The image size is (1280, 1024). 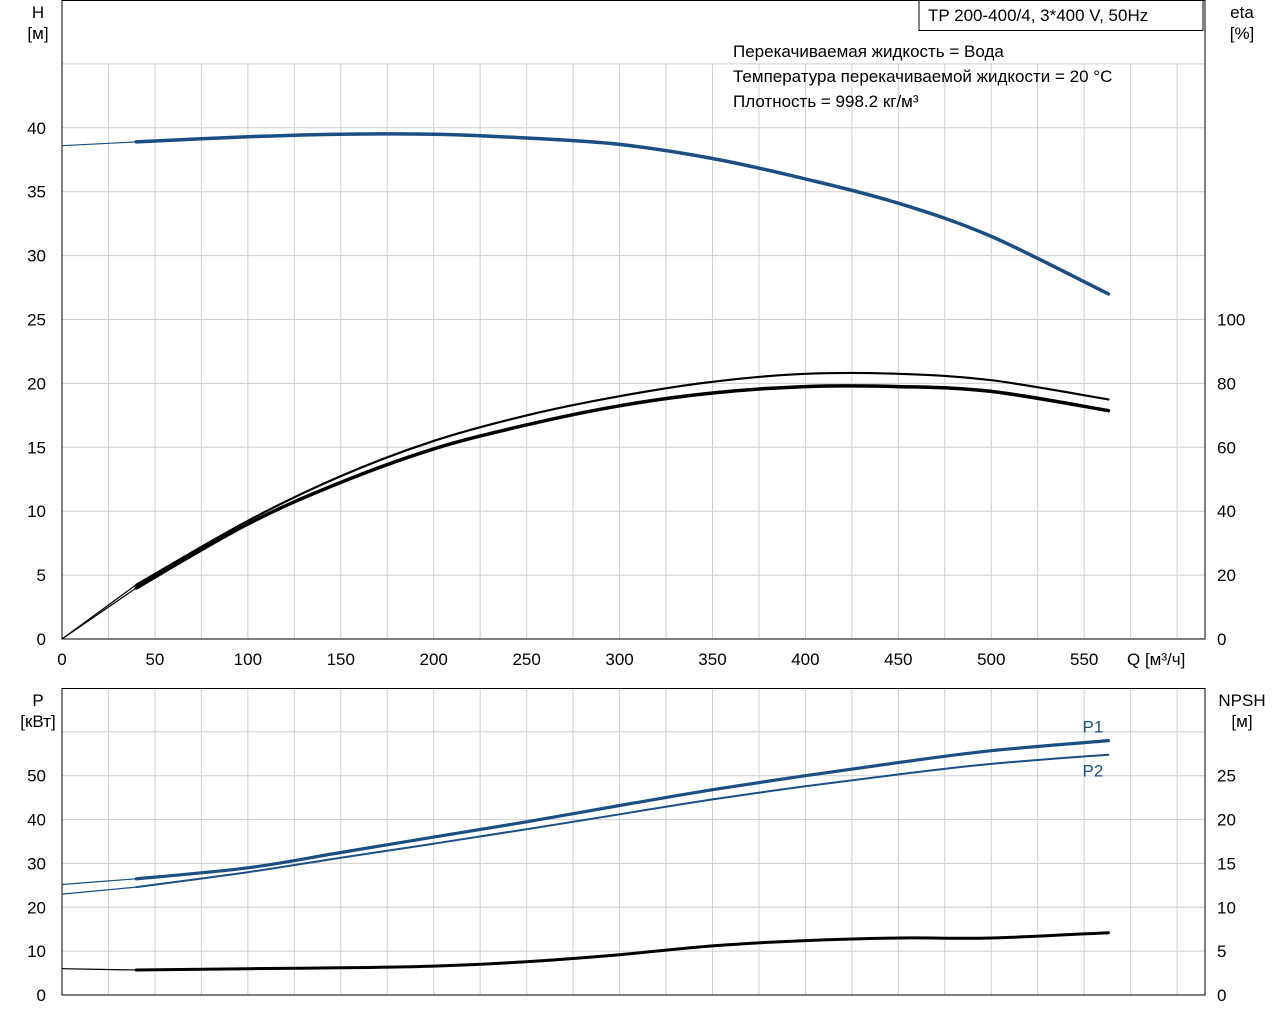 What do you see at coordinates (1084, 659) in the screenshot?
I see `x-tick-label: 550` at bounding box center [1084, 659].